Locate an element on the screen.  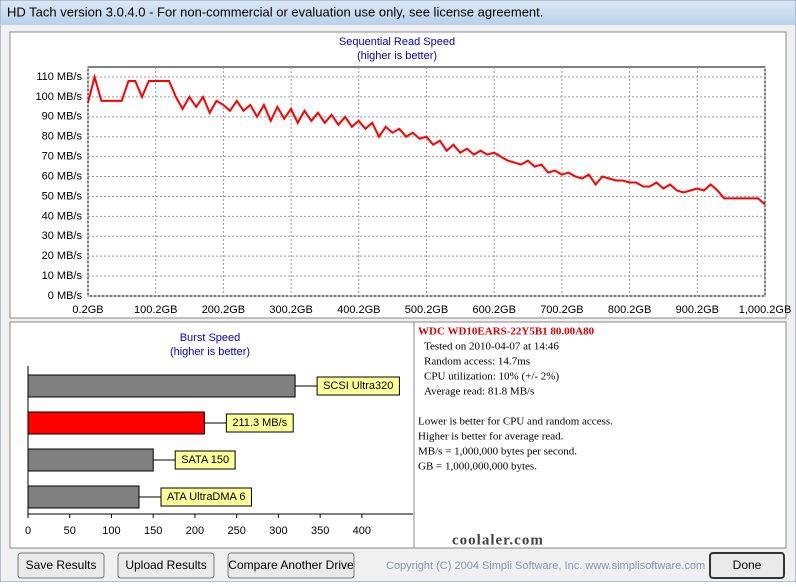
y-tick-label: 50 MB/s is located at coordinates (62, 196).